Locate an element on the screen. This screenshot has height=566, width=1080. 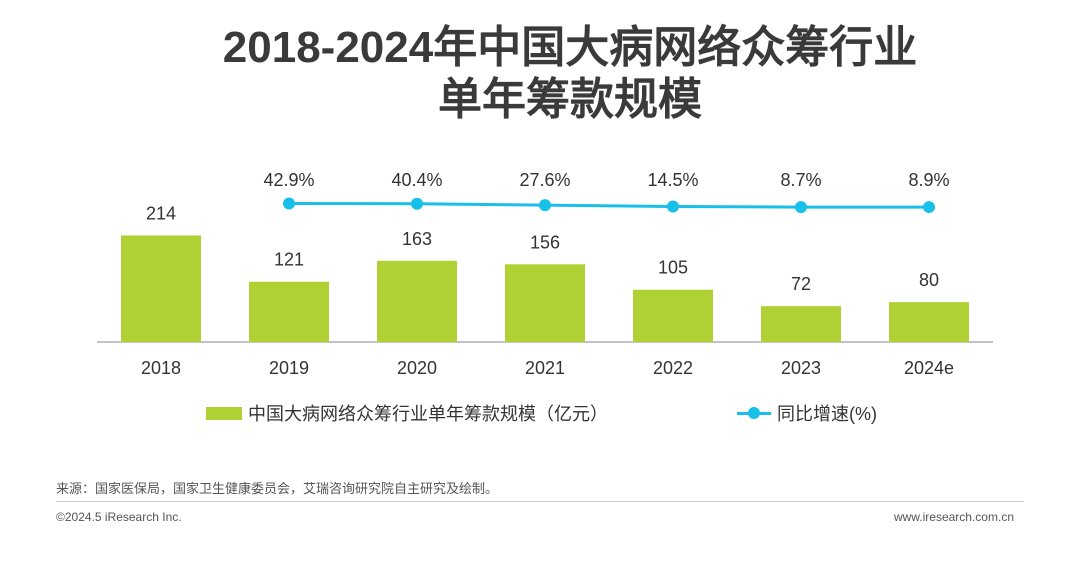
bar-value-label-2024e: 80 is located at coordinates (929, 280).